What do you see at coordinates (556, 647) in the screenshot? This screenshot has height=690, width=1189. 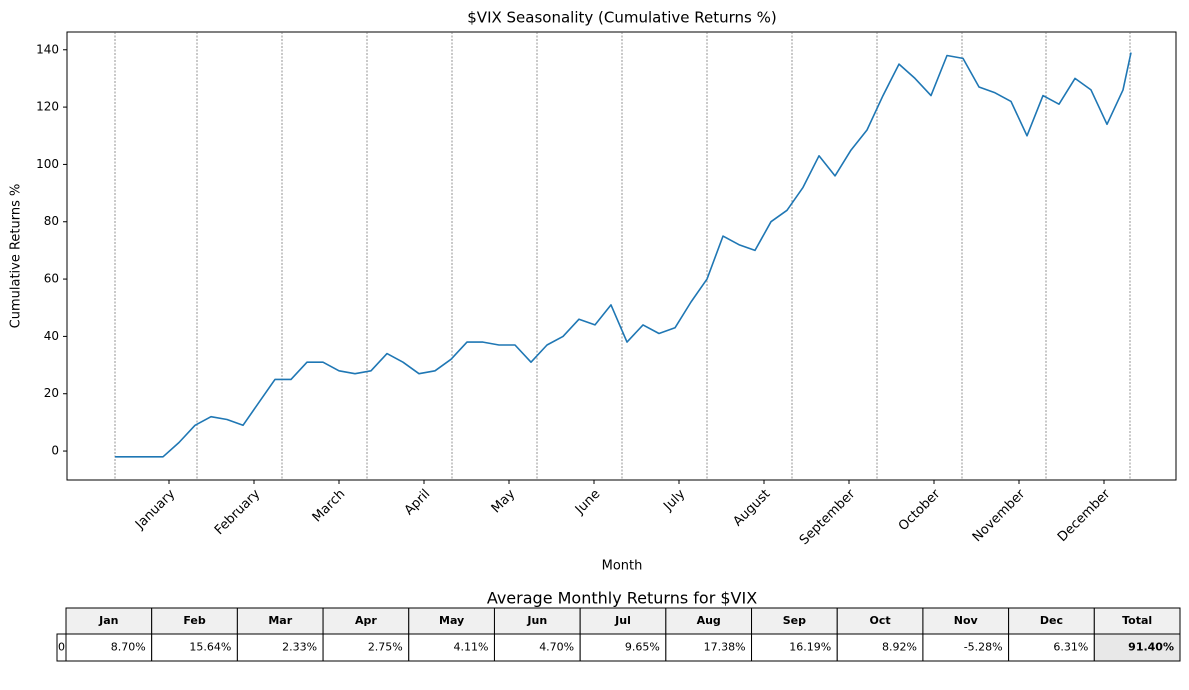 I see `cell-value: 4.70%` at bounding box center [556, 647].